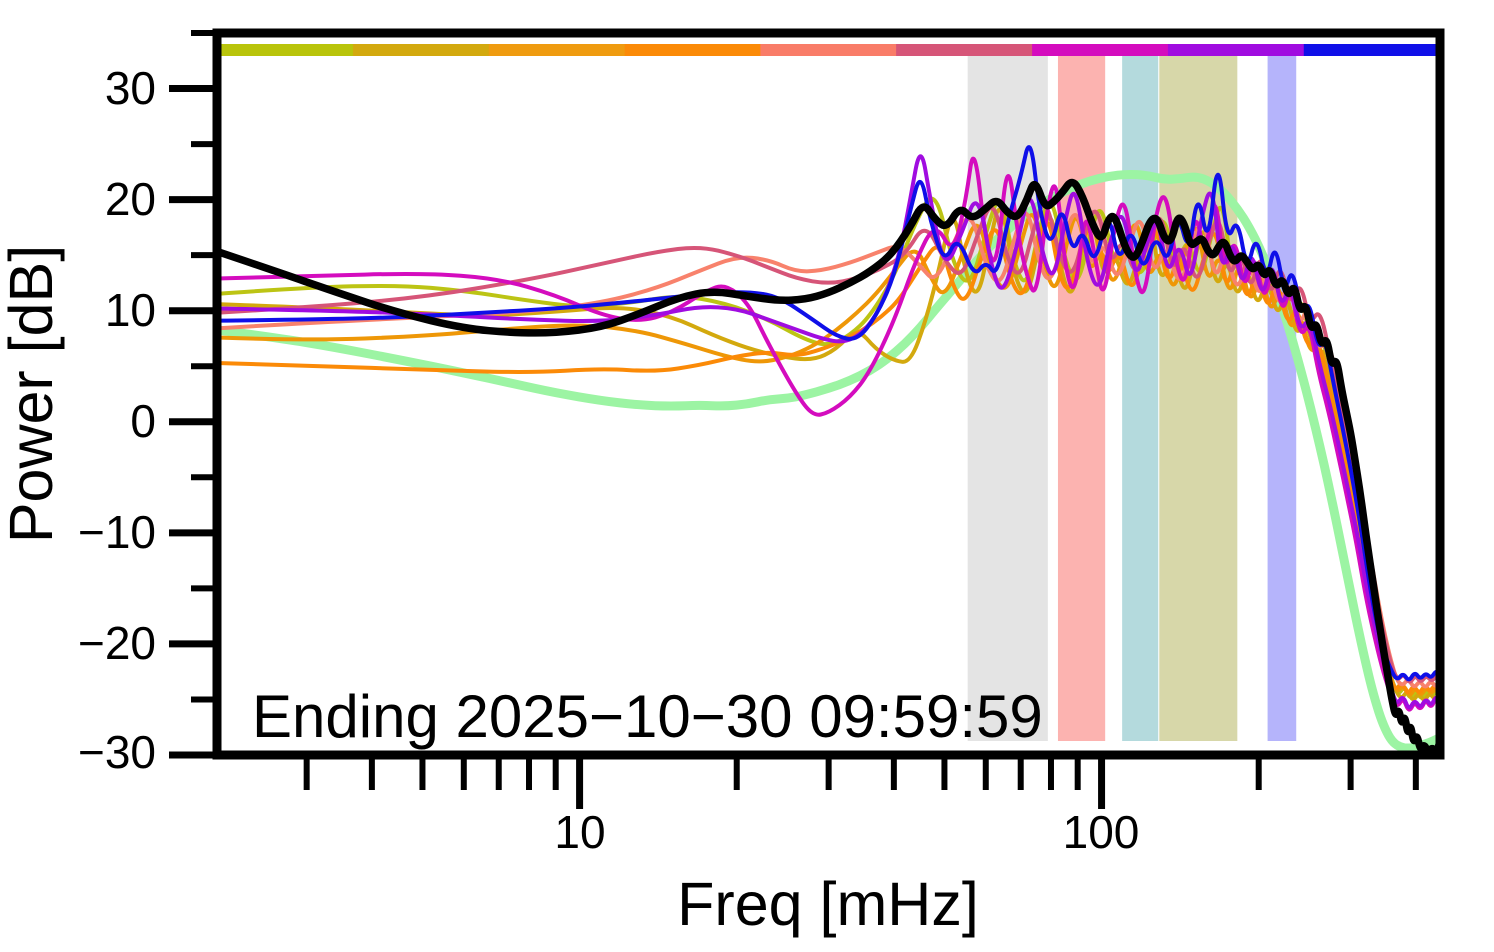  Describe the element at coordinates (143, 421) in the screenshot. I see `y-tick-label-0: 0` at that location.